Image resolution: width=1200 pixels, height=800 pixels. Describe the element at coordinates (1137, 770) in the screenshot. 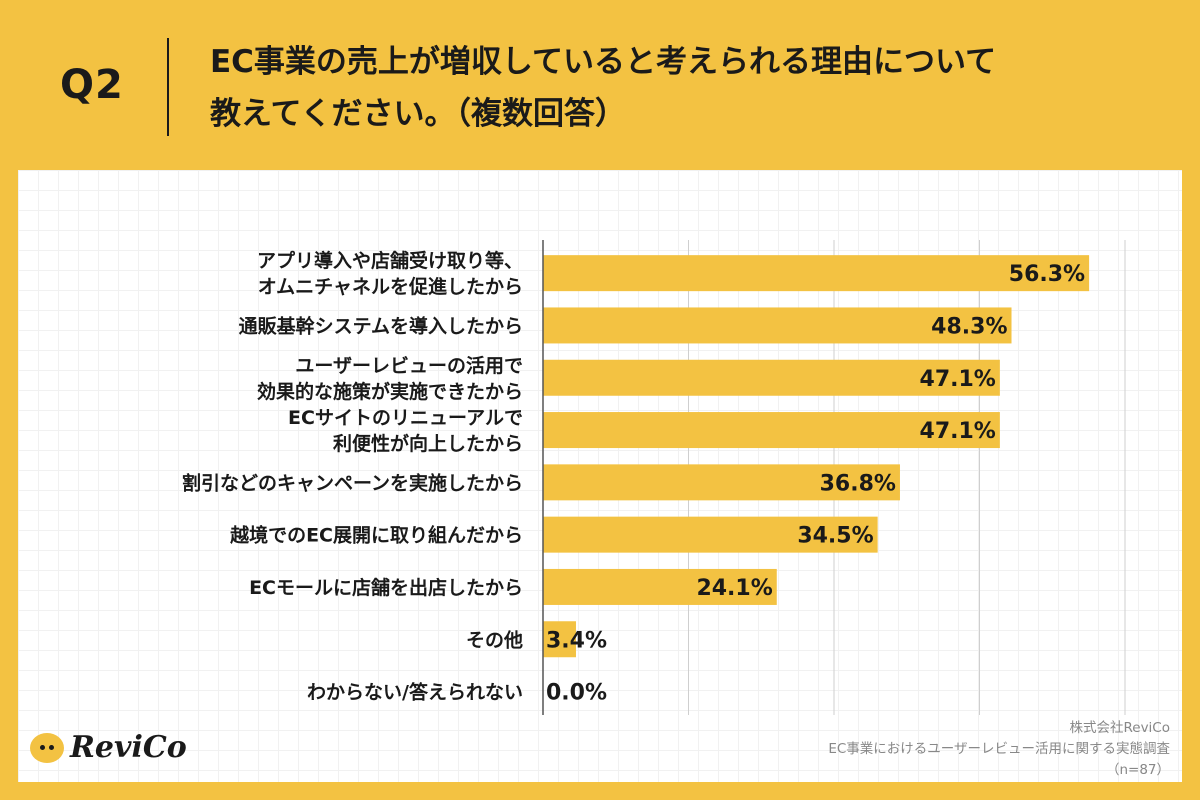

I see `footer-sample-size: （n=87）` at that location.